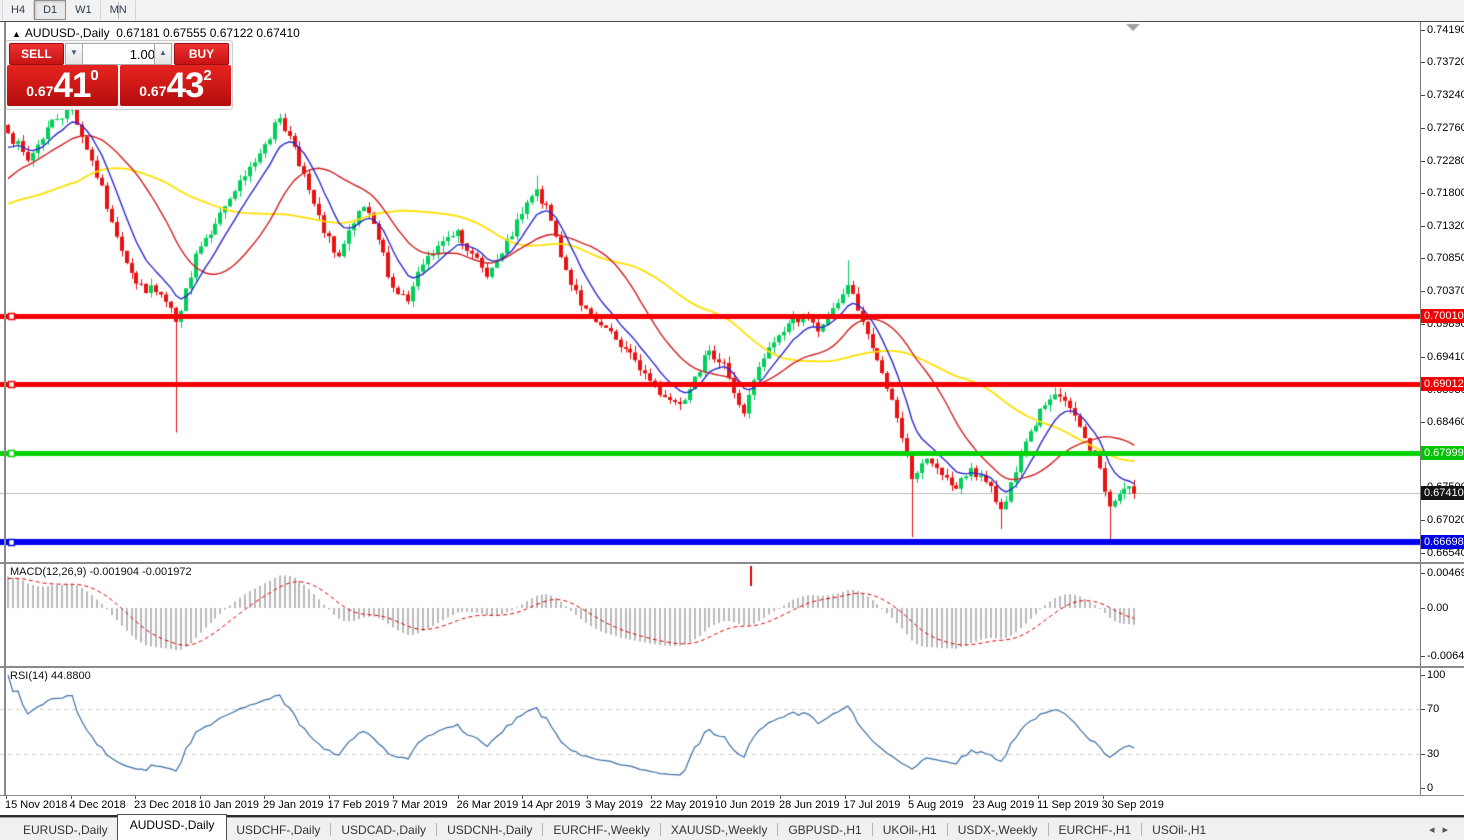 The width and height of the screenshot is (1464, 840). I want to click on tab-scroll-right-icon: ▸, so click(1449, 830).